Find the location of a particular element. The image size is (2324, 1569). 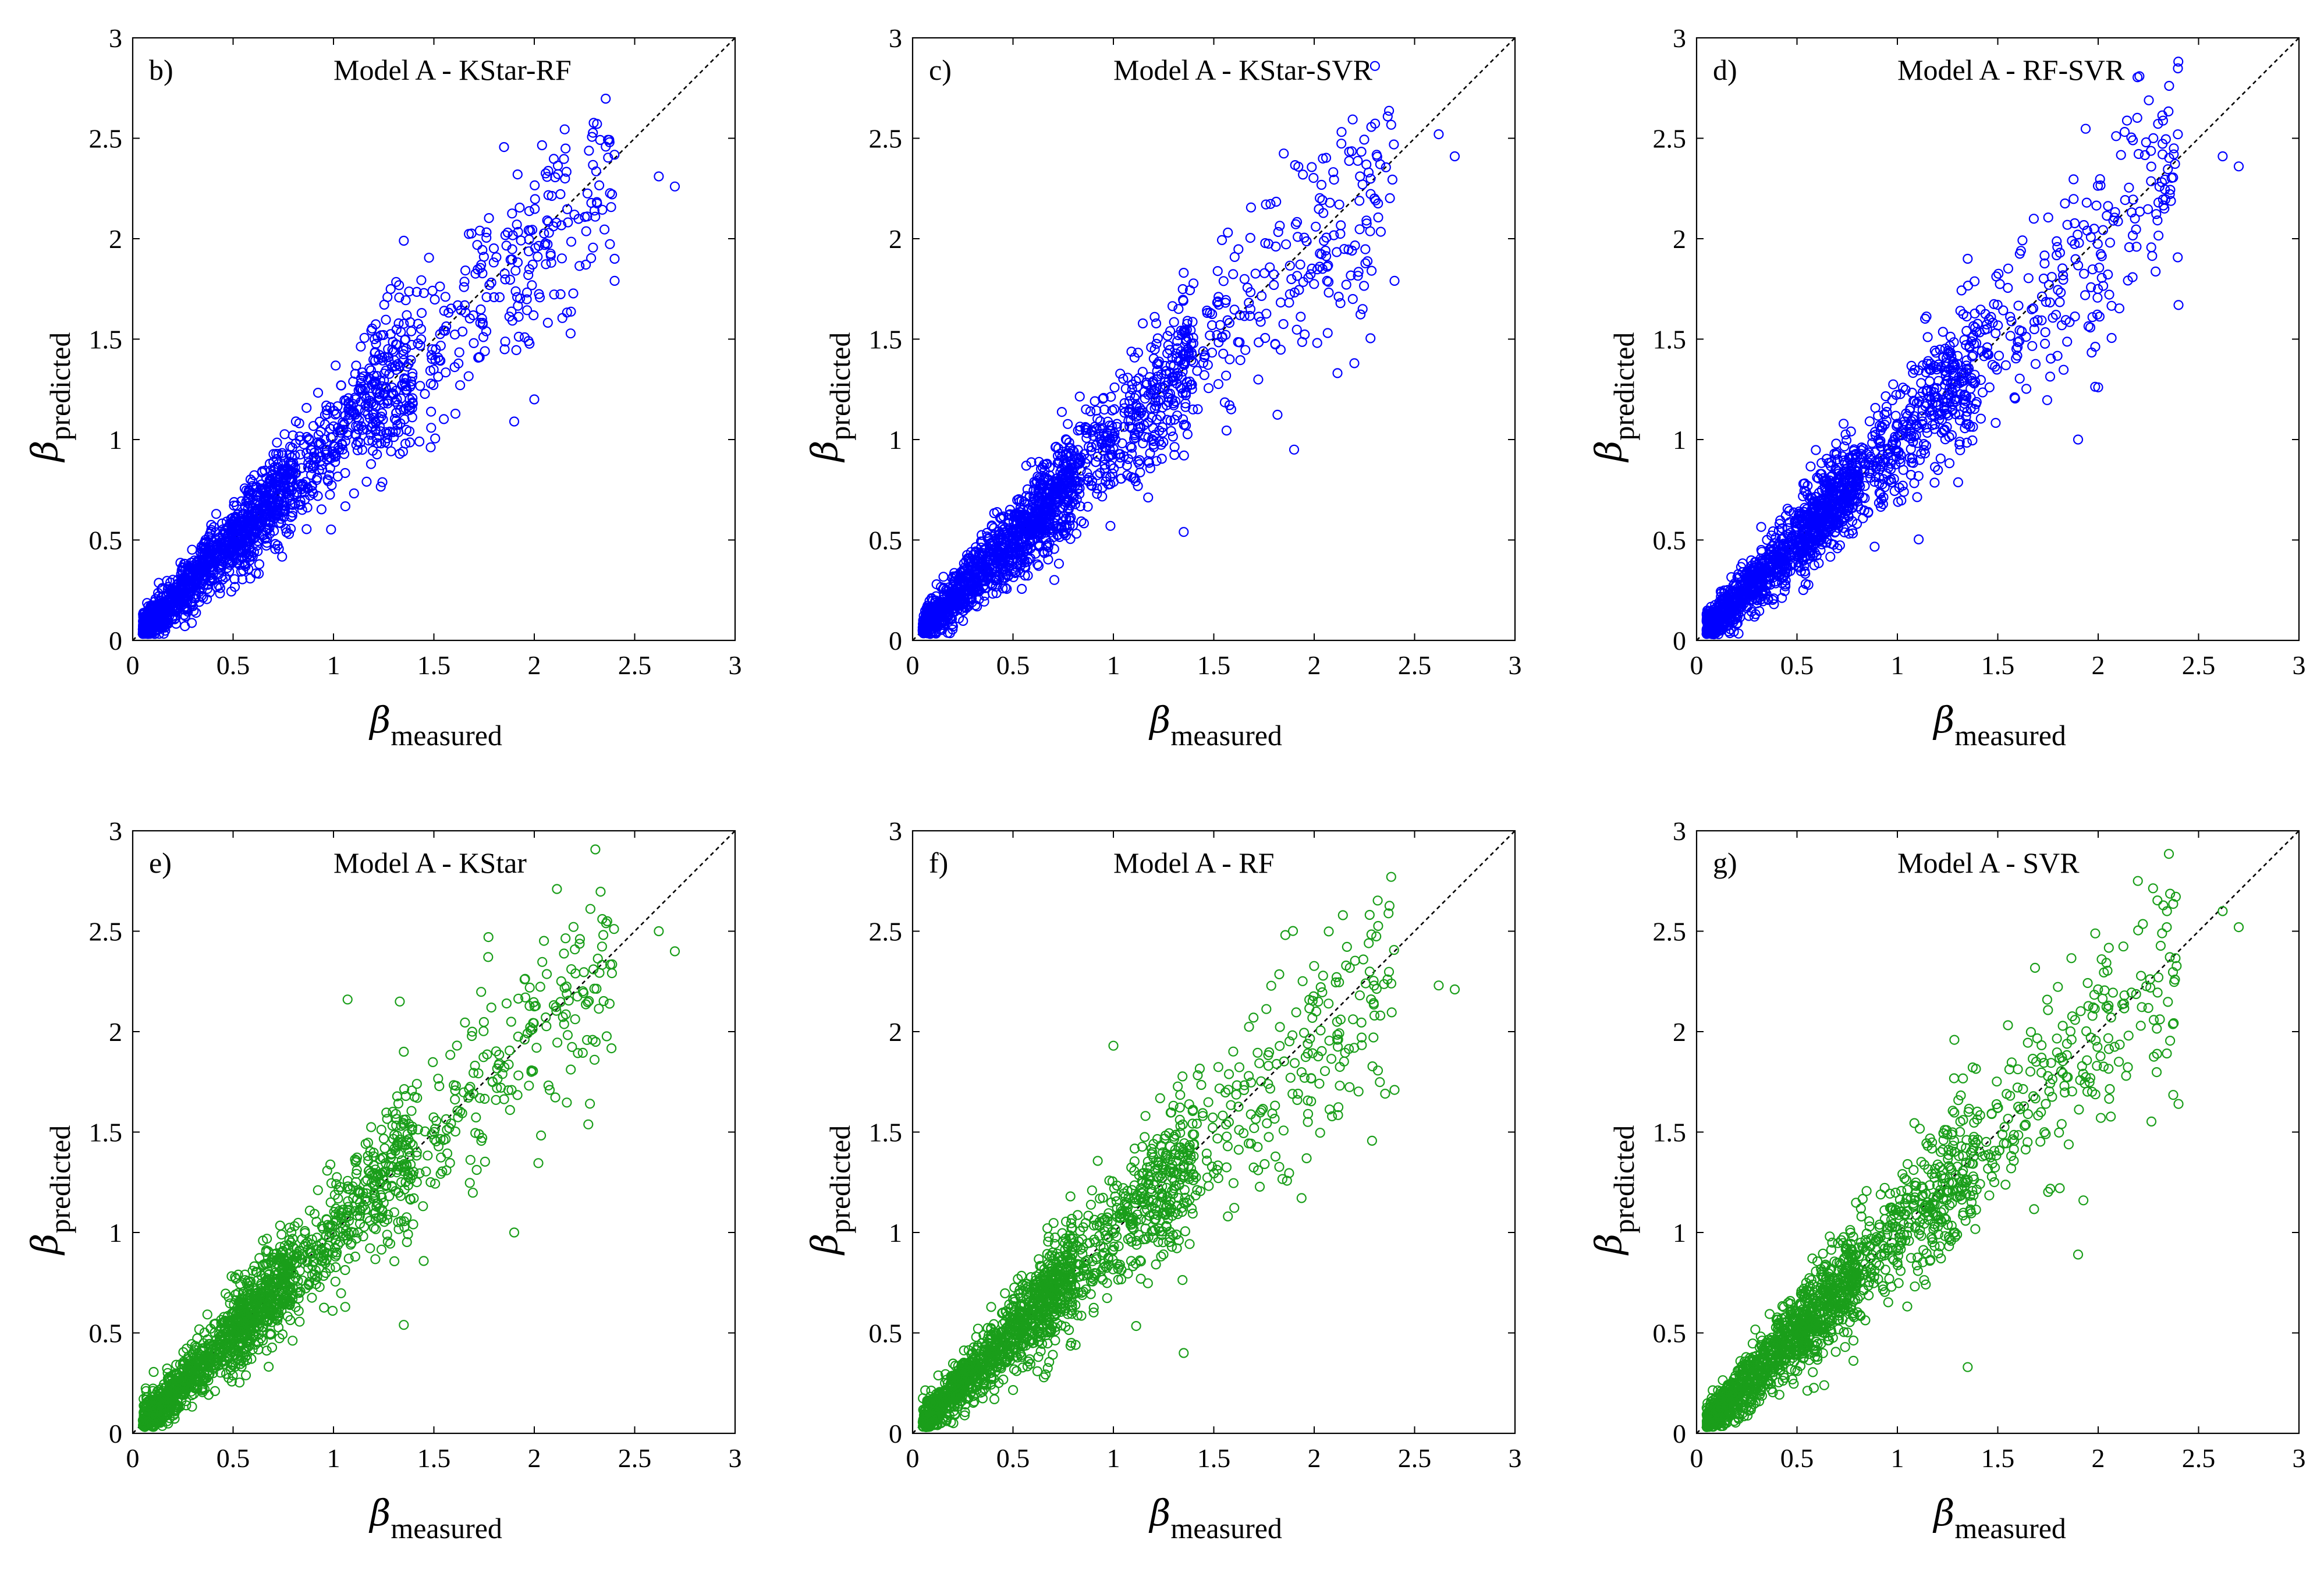

x-tick-label: 0.5 is located at coordinates (234, 665).